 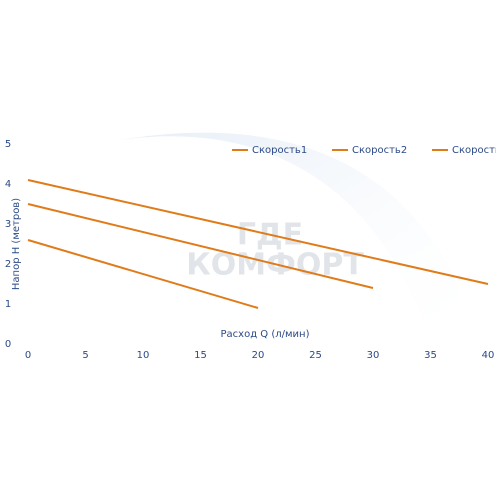 I want to click on x-axis-label: Расход Q (л/мин), so click(x=265, y=334).